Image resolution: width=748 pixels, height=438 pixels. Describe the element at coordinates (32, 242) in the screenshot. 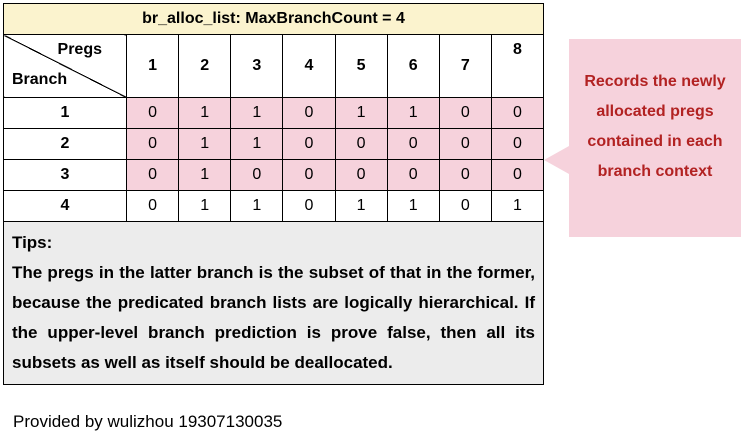

I see `tips-title: Tips:` at that location.